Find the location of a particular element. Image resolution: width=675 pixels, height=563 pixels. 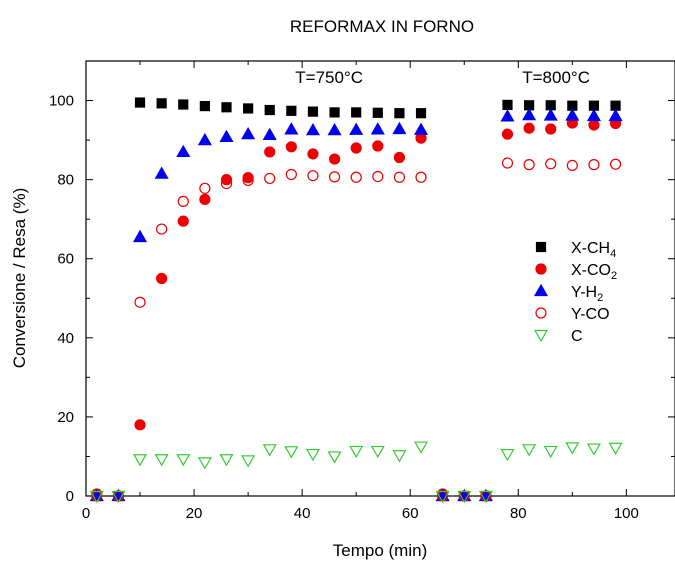

y-tick-label: 100 is located at coordinates (61, 101).